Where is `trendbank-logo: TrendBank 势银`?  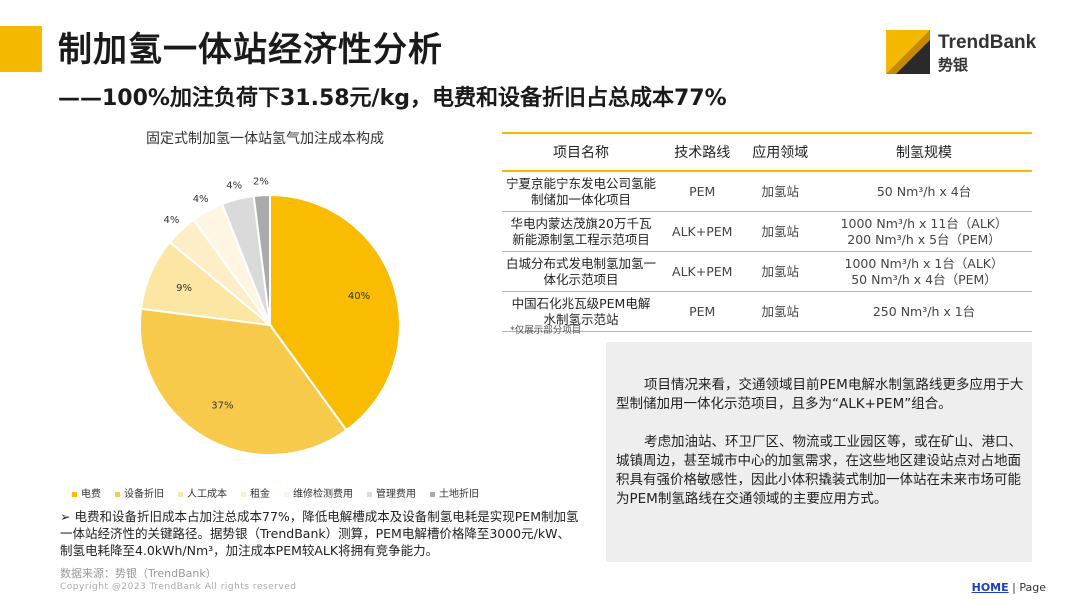 trendbank-logo: TrendBank 势银 is located at coordinates (966, 54).